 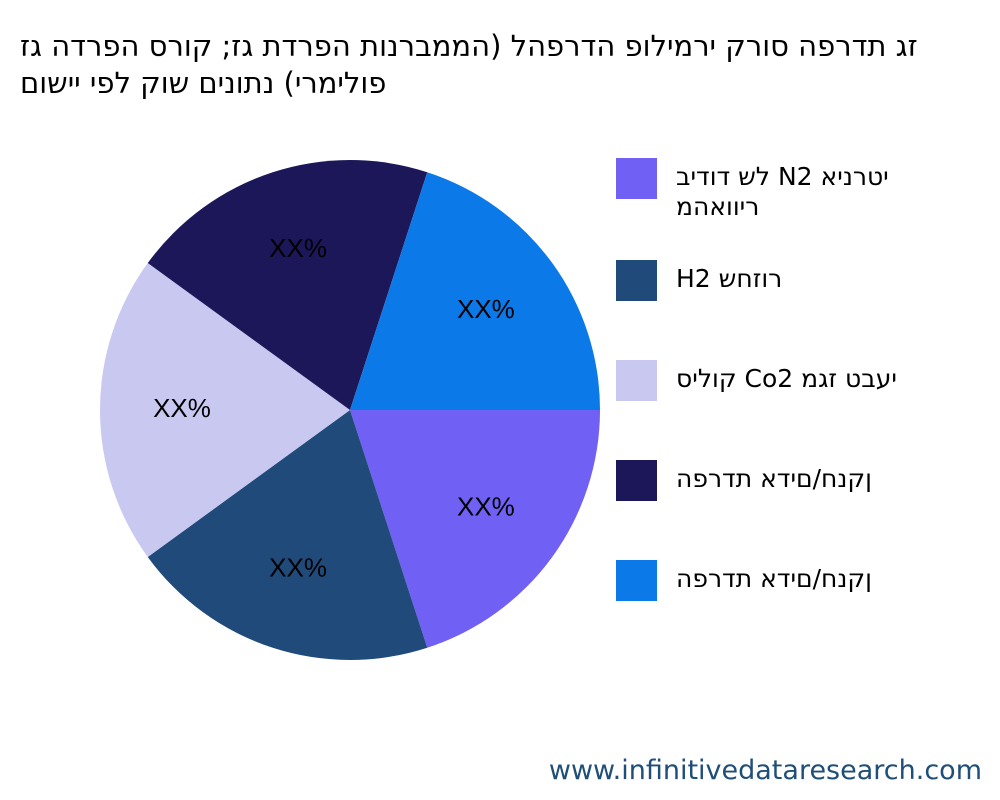 I want to click on legend-item-5: ןקנח/םידא תדרפה, so click(x=796, y=590).